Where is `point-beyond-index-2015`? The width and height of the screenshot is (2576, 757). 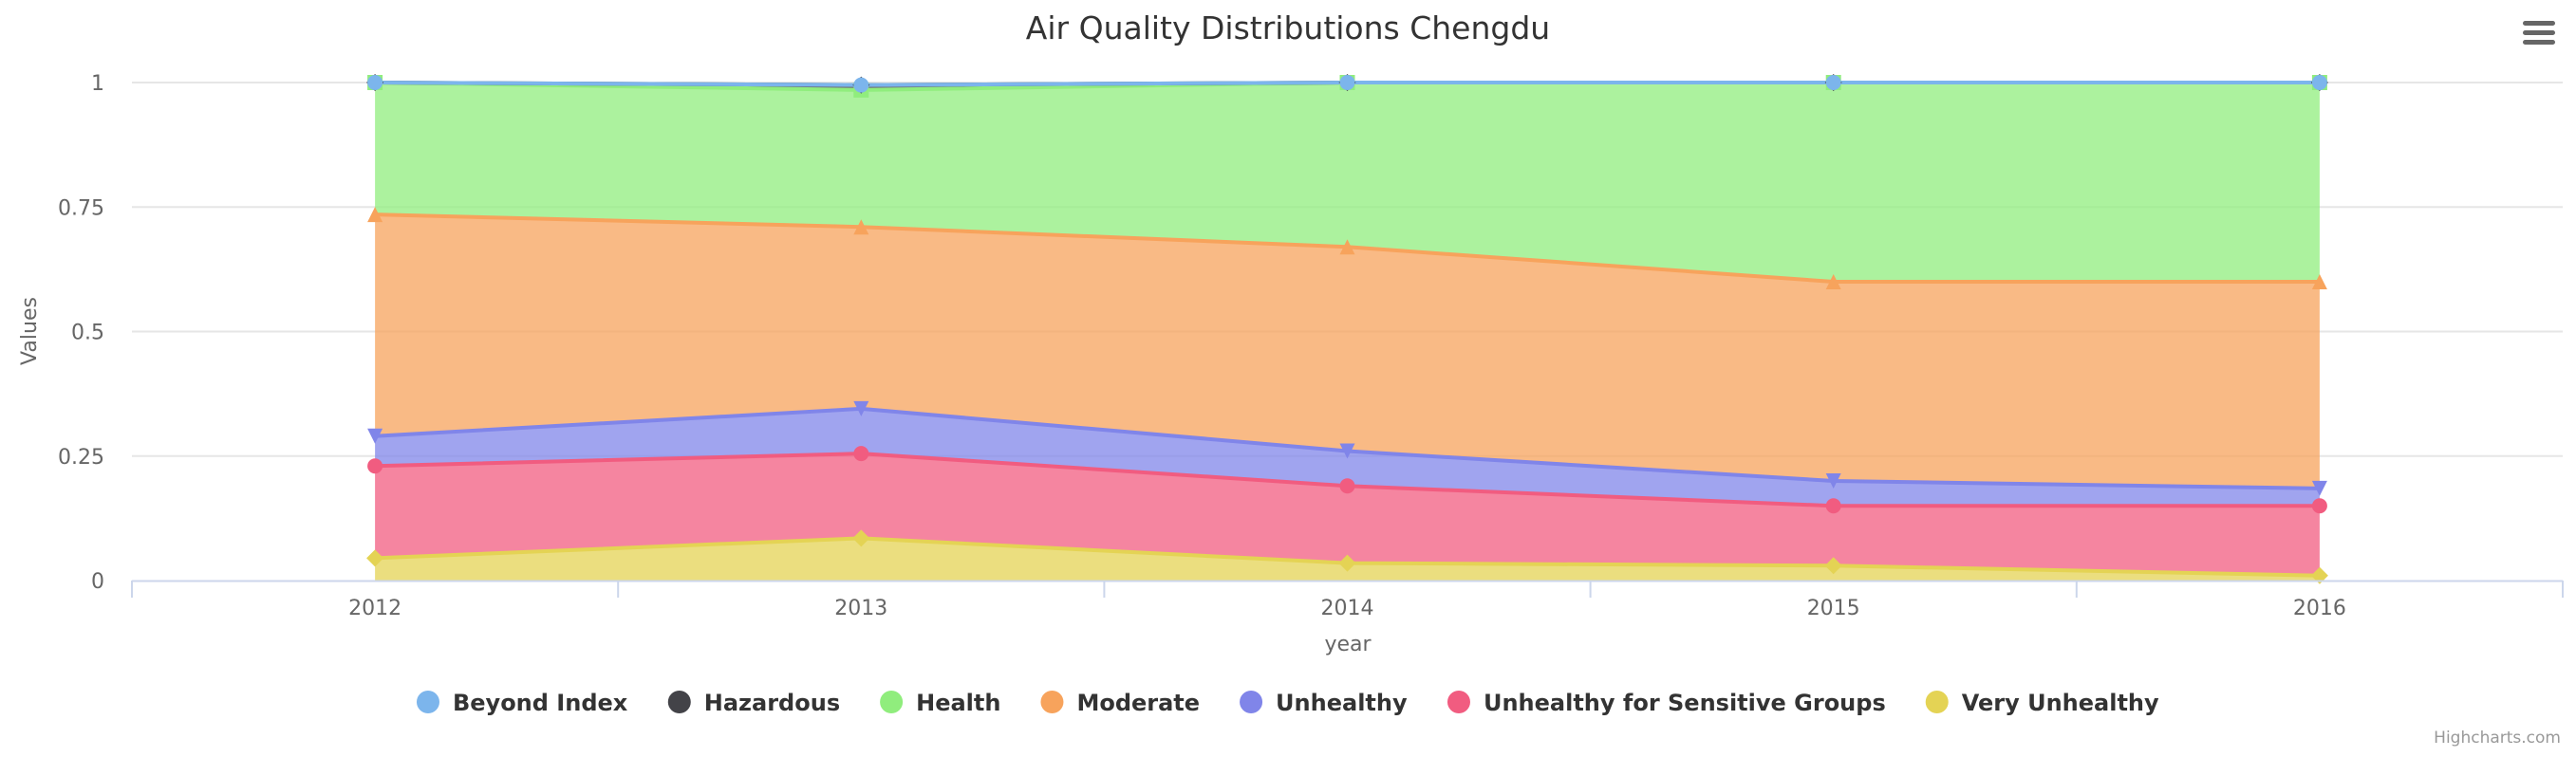
point-beyond-index-2015 is located at coordinates (1833, 82).